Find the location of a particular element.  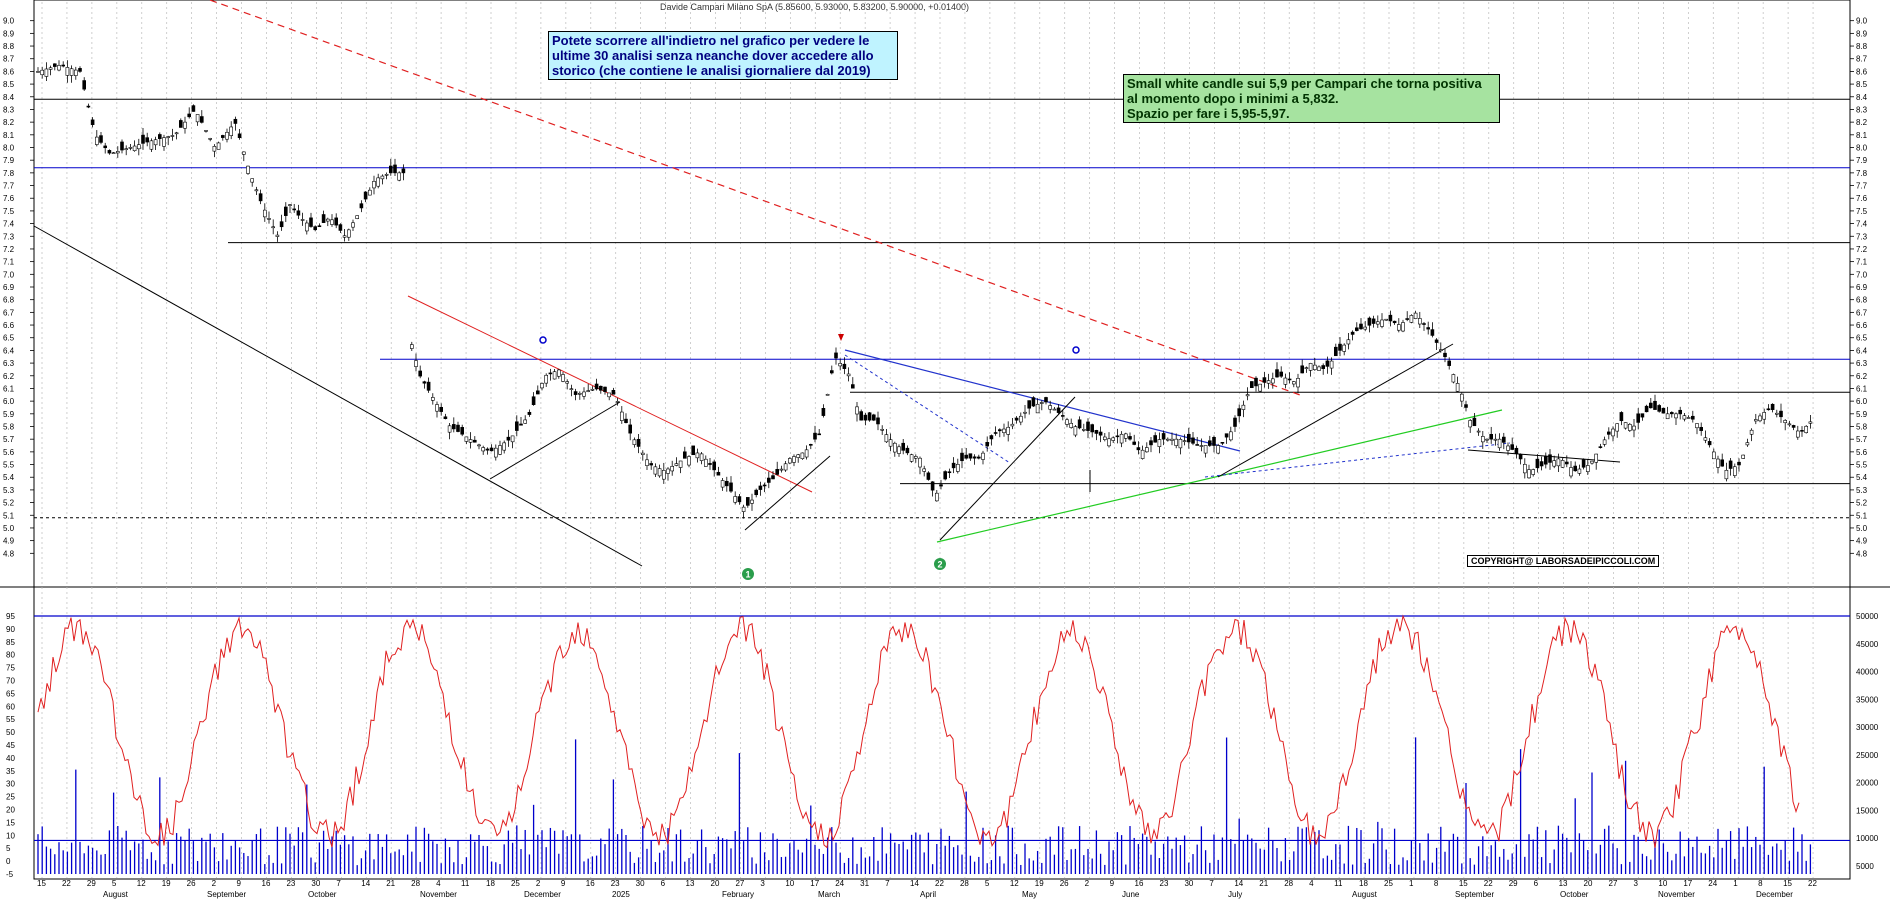

price-tick-label-left: 7.6 is located at coordinates (9, 198).